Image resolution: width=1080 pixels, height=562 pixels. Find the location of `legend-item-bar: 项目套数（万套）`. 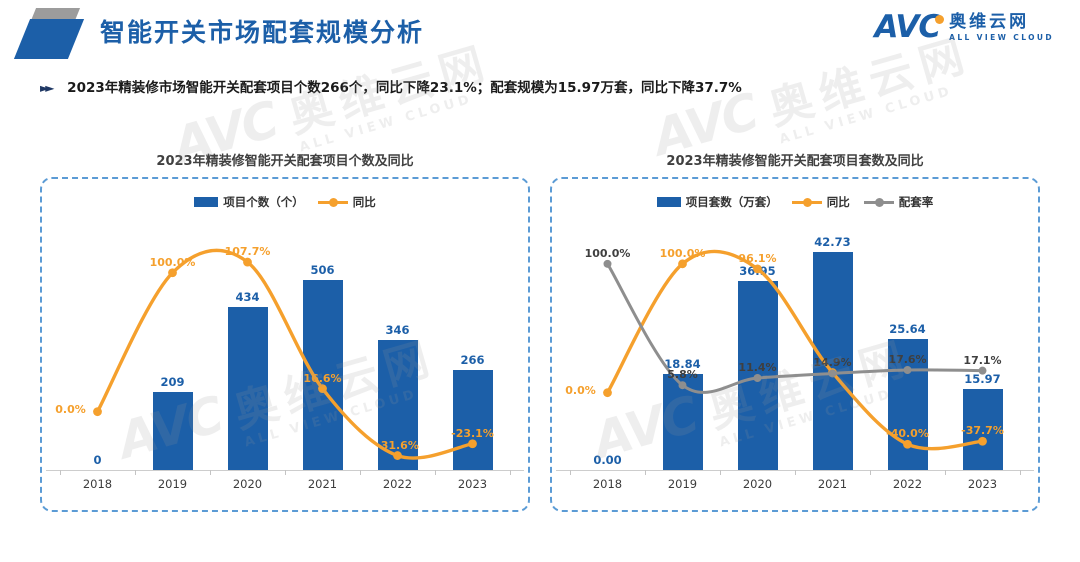

legend-item-bar: 项目套数（万套） is located at coordinates (717, 202).